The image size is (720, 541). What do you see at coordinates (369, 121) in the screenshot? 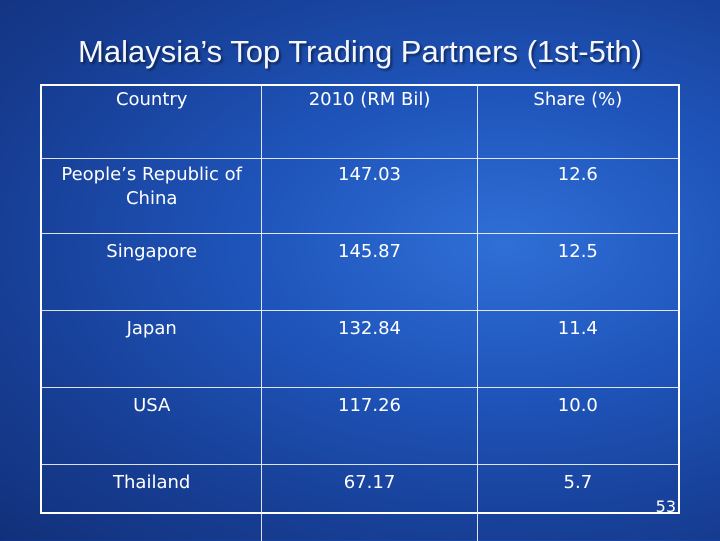
I see `header-value-2010: 2010 (RM Bil)` at bounding box center [369, 121].